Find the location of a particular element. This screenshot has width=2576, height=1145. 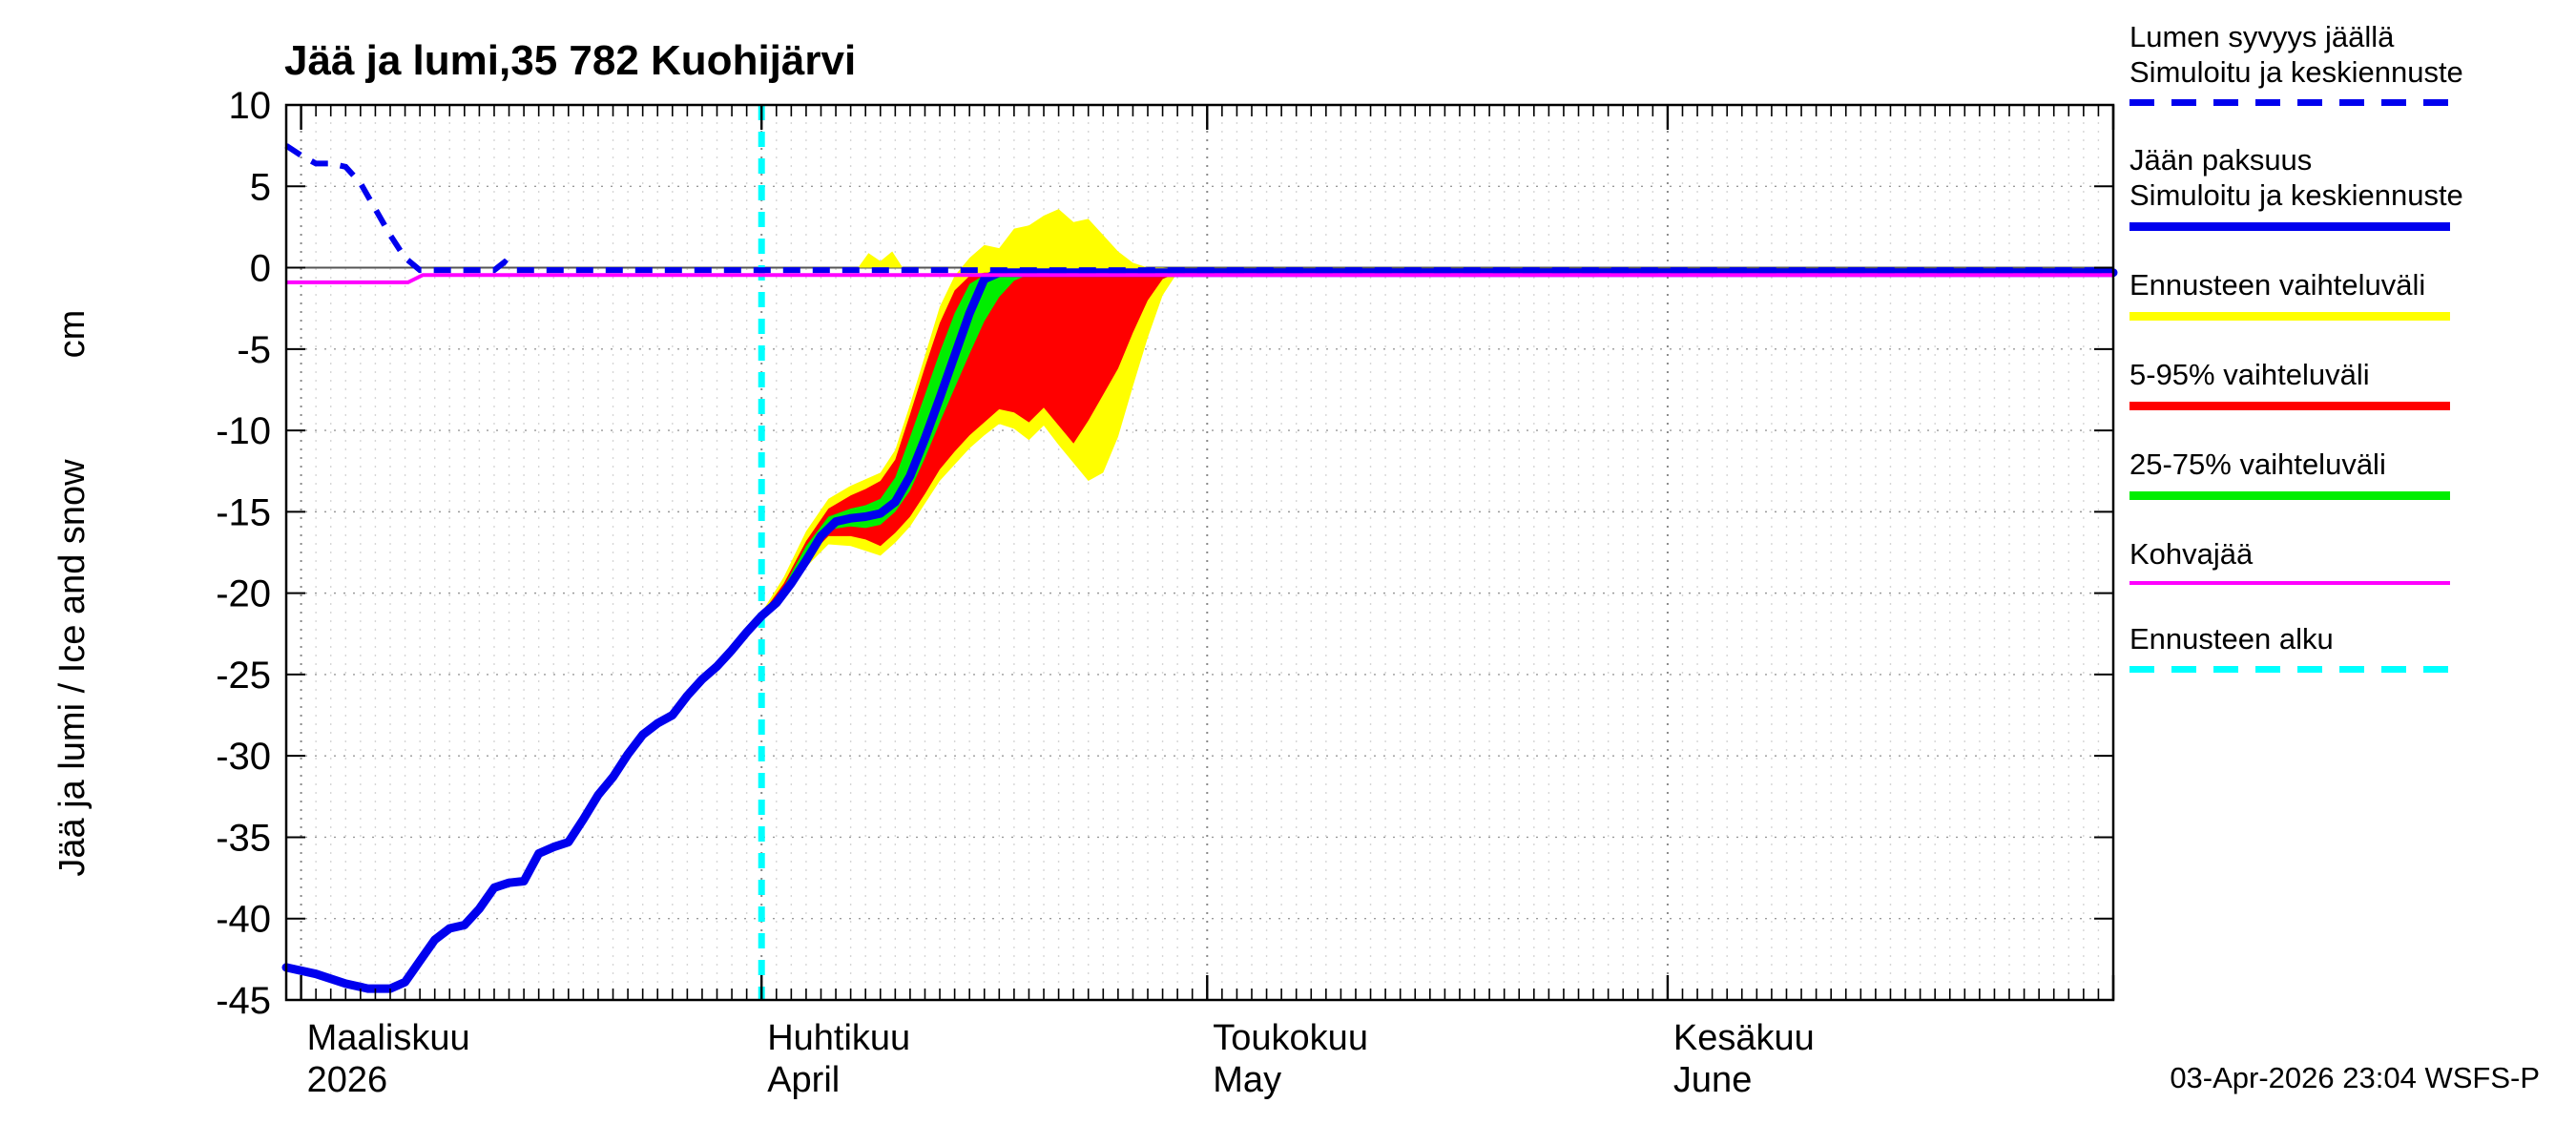

month-sublabel: April is located at coordinates (803, 1080).